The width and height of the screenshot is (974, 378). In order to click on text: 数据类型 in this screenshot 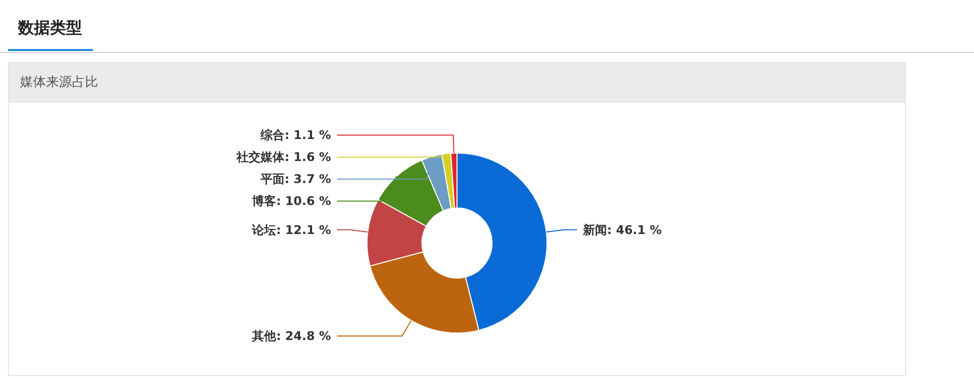, I will do `click(50, 28)`.